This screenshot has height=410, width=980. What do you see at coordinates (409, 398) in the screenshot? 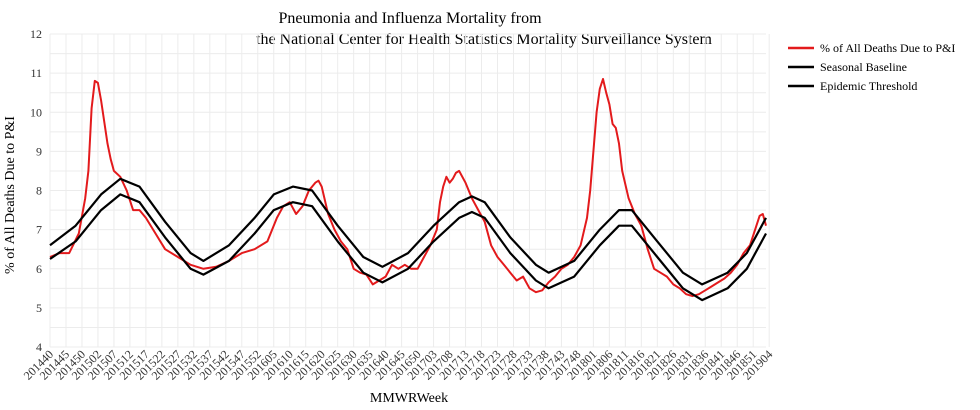
I see `x-axis-title: MMWRWeek` at bounding box center [409, 398].